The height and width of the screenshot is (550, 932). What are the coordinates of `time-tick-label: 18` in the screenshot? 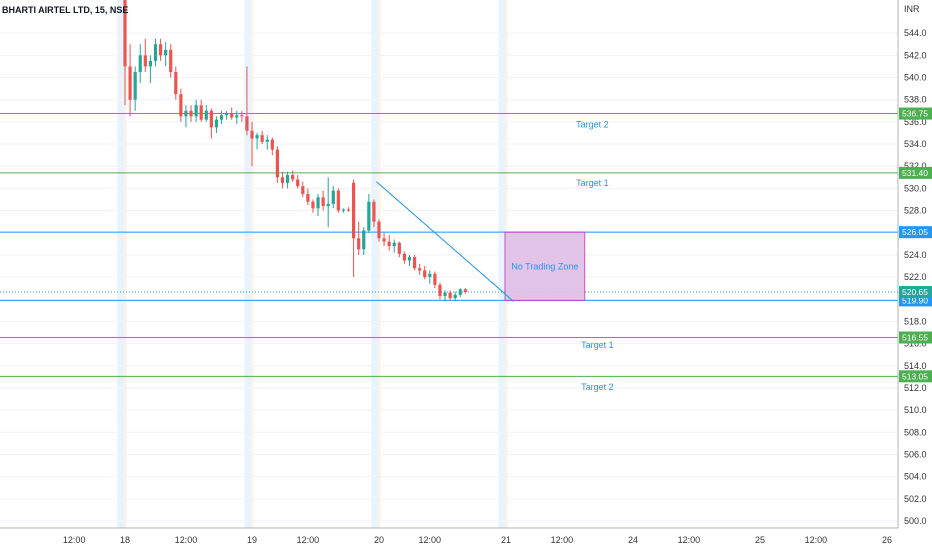 It's located at (125, 540).